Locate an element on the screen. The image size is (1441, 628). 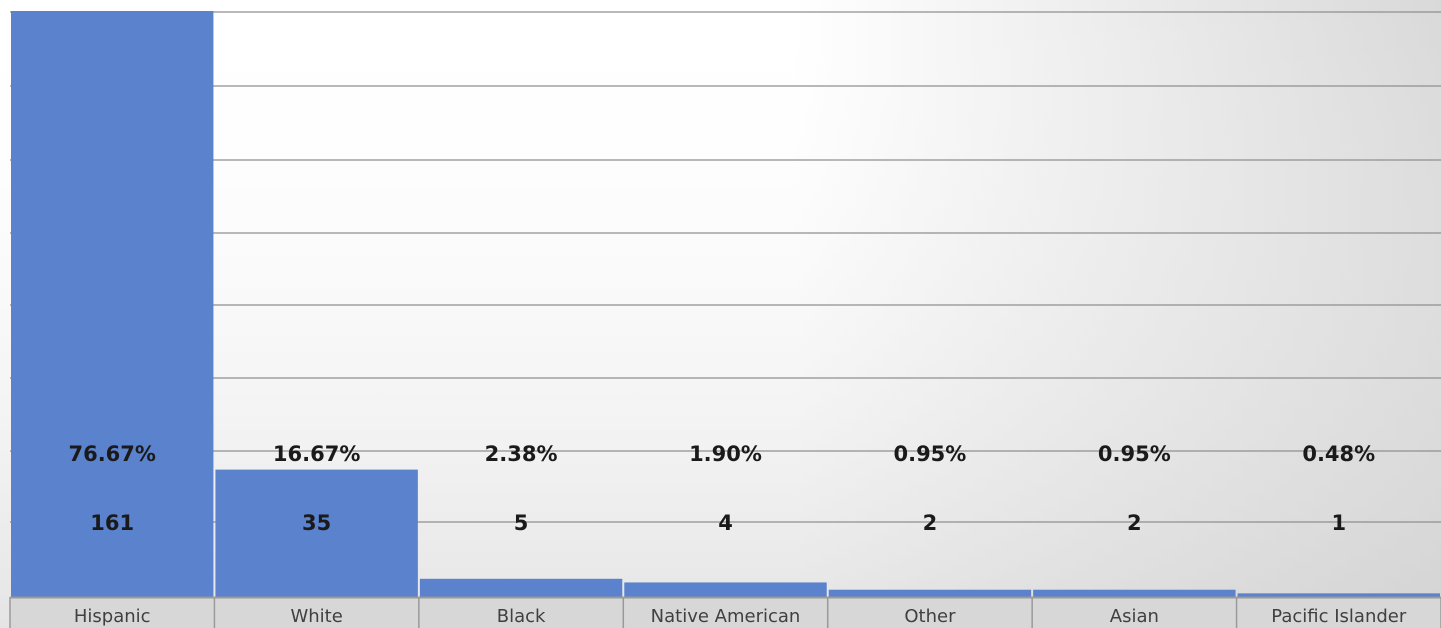
bar-white is located at coordinates (316, 533).